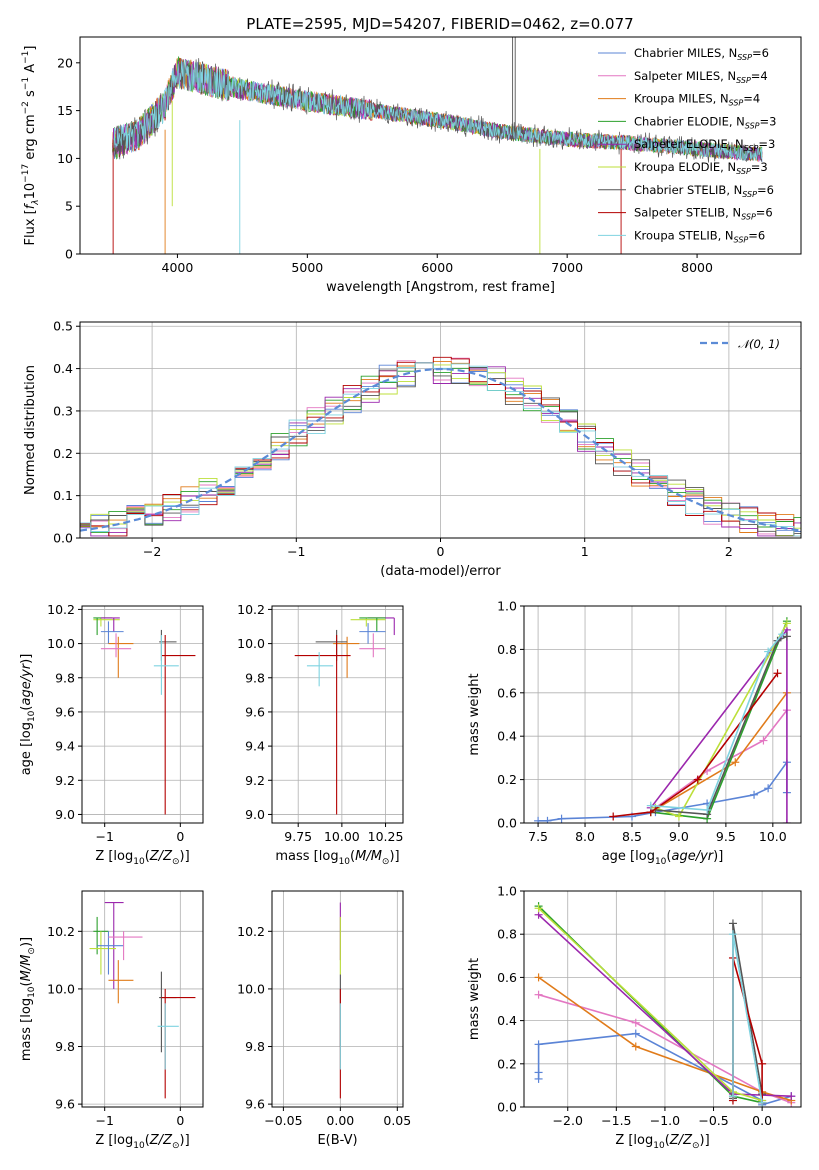 The height and width of the screenshot is (1170, 819). What do you see at coordinates (283, 1120) in the screenshot?
I see `x-tick-label: −0.05` at bounding box center [283, 1120].